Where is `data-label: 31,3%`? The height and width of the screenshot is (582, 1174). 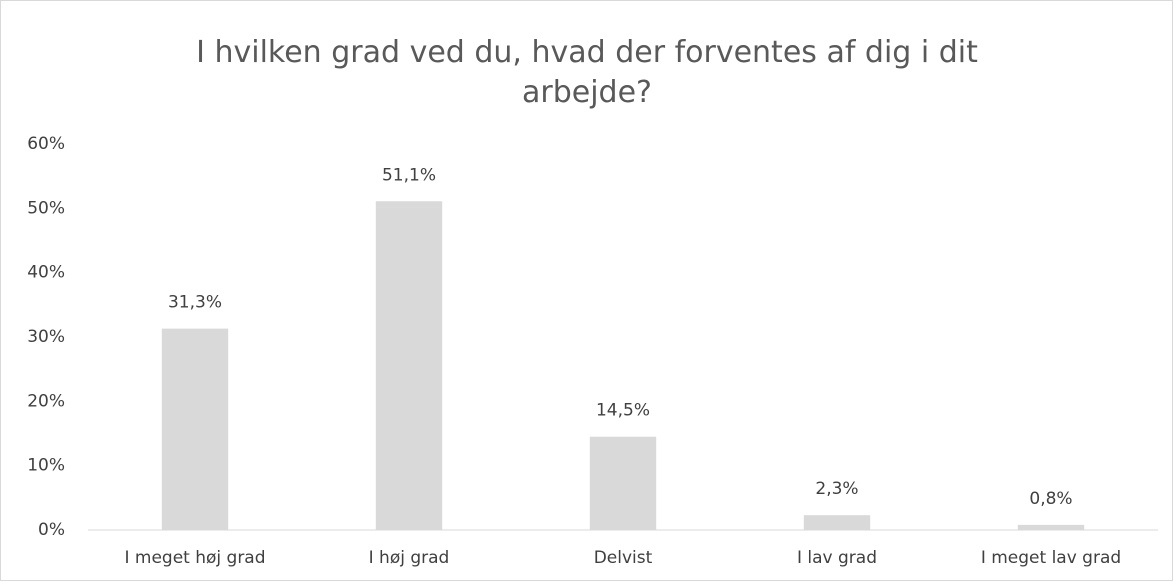
data-label: 31,3% is located at coordinates (195, 303).